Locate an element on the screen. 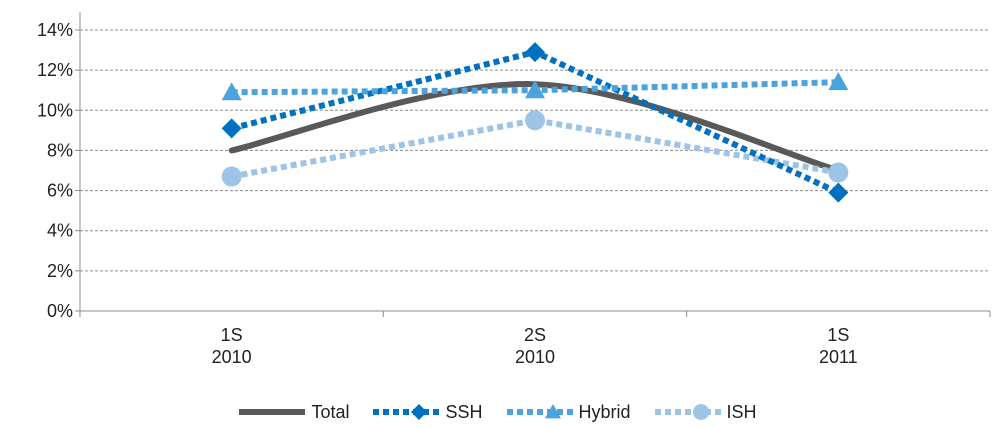 The image size is (994, 427). legend-item-ssh: SSH is located at coordinates (427, 412).